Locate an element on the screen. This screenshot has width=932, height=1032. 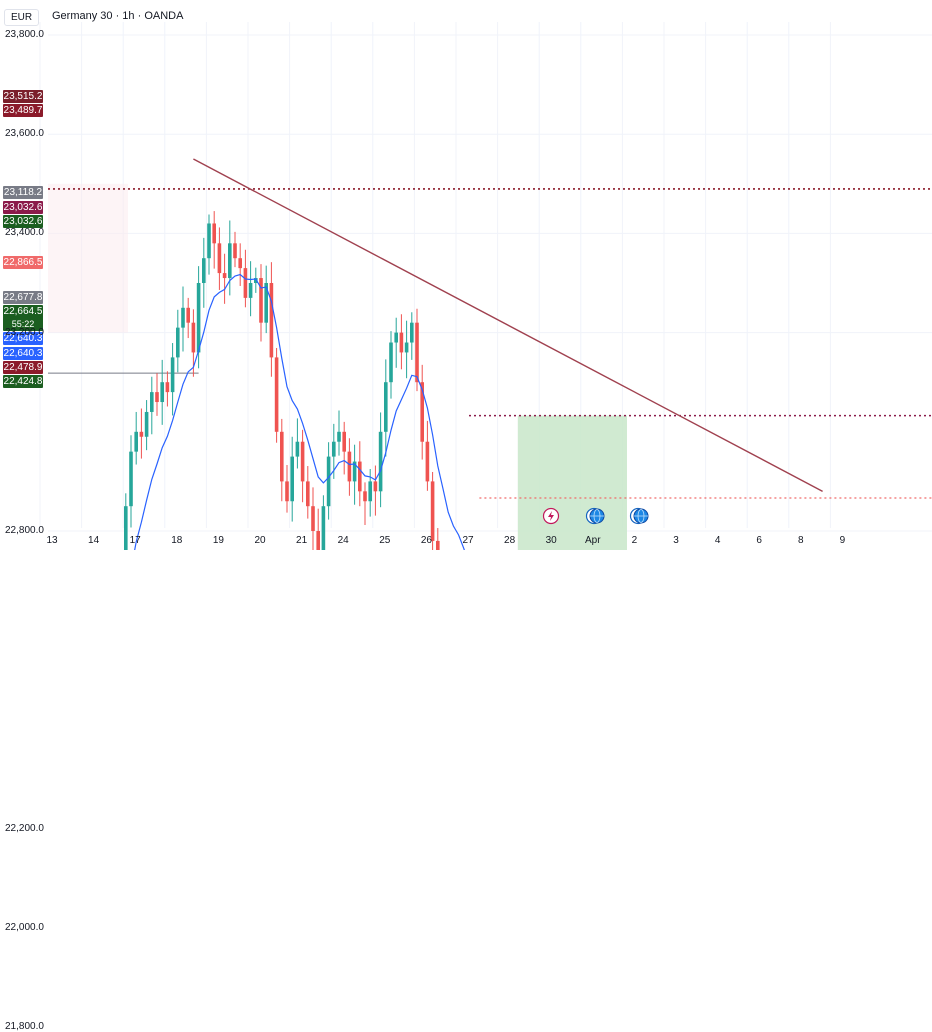
event-icons is located at coordinates (595, 516).